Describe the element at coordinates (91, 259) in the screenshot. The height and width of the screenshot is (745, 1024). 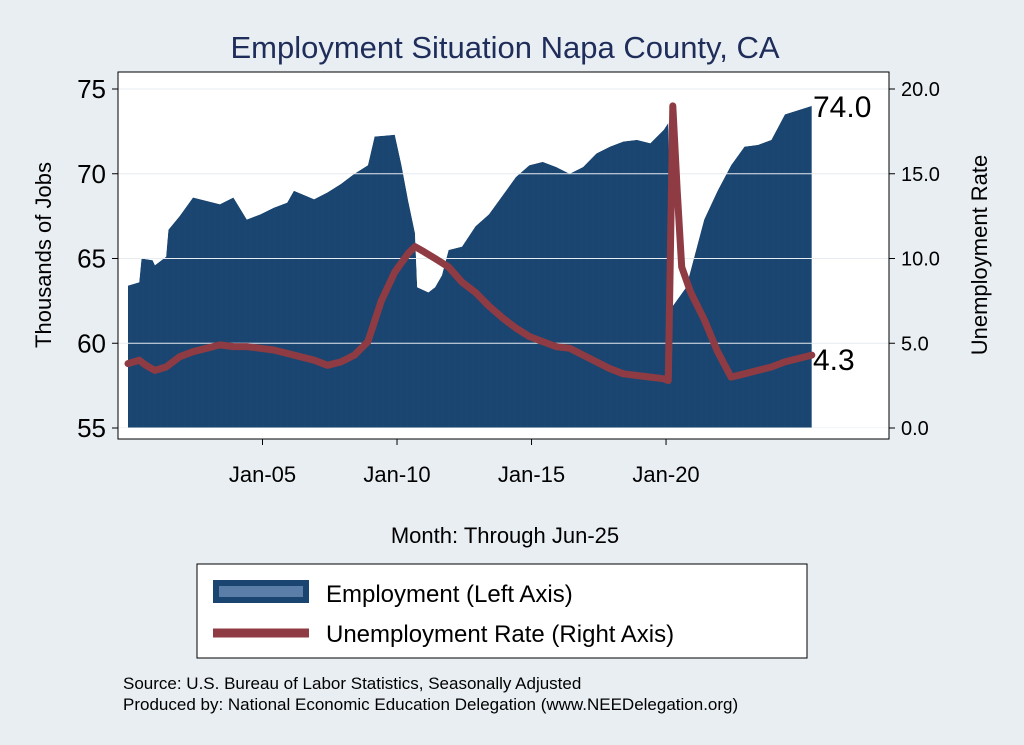
I see `y-tick-label: 65` at that location.